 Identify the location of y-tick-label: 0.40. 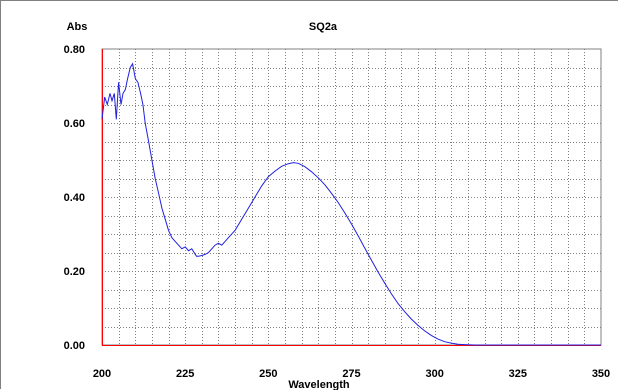
(74, 198).